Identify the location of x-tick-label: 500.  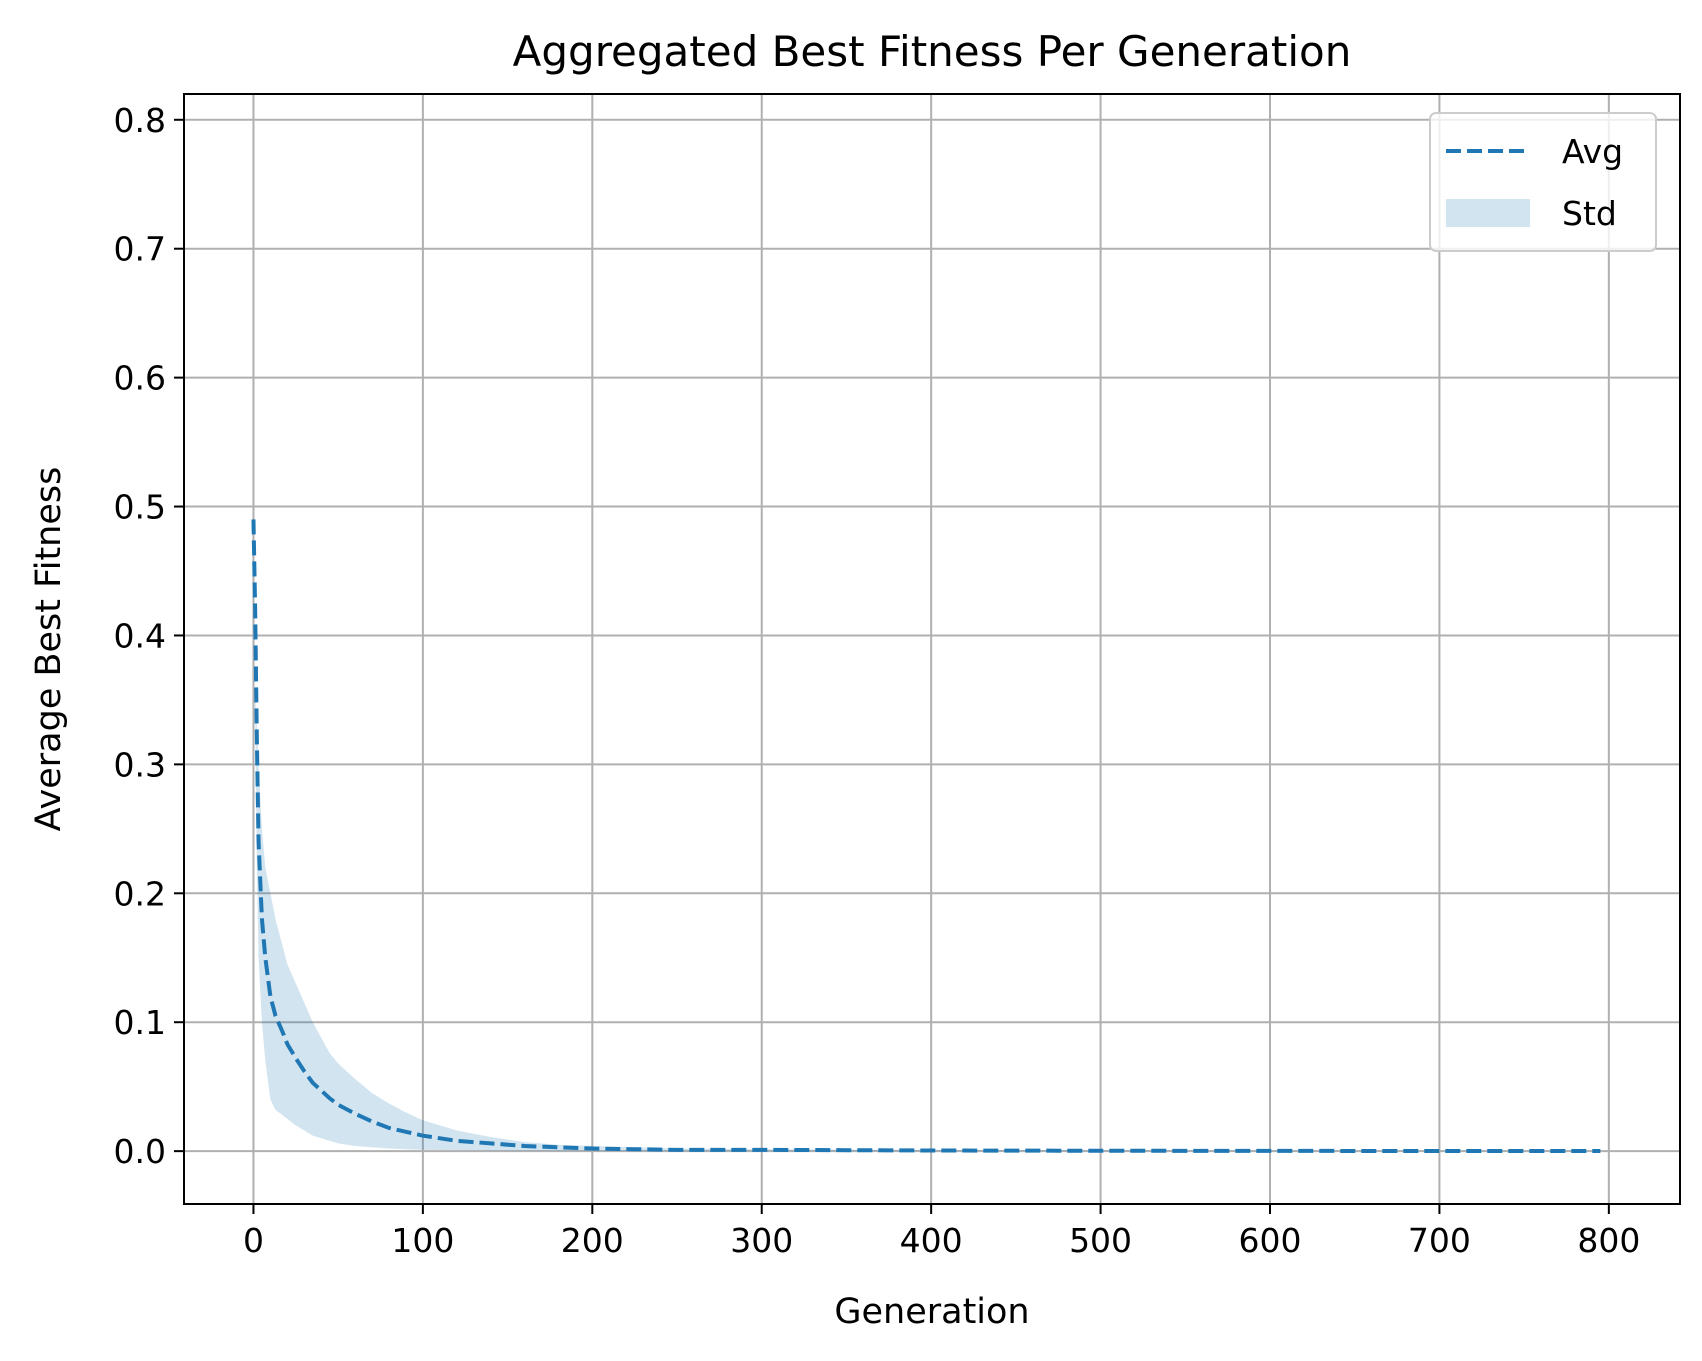
(1100, 1240).